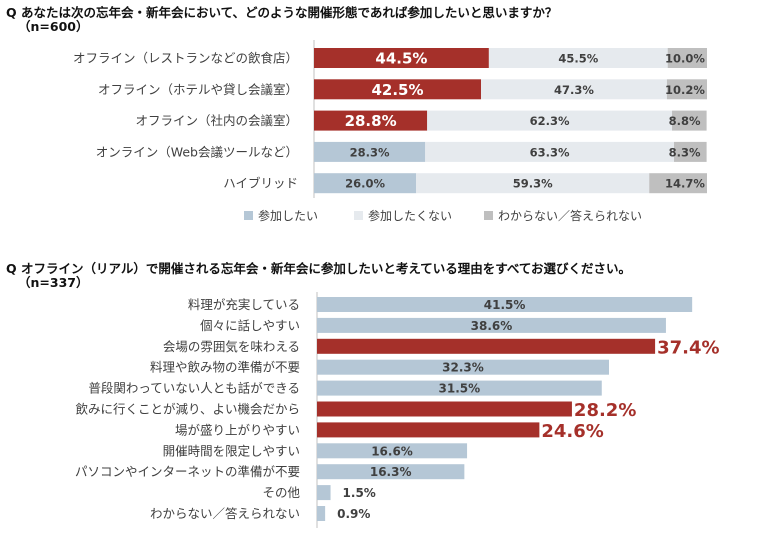 This screenshot has height=533, width=762. I want to click on chart2-category-label: 会場の雰囲気を味わえる, so click(231, 346).